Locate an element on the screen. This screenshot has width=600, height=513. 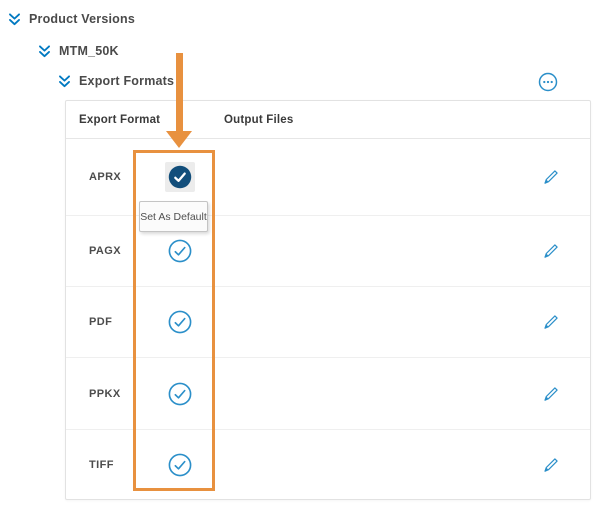
table-row: TIFF is located at coordinates (328, 464).